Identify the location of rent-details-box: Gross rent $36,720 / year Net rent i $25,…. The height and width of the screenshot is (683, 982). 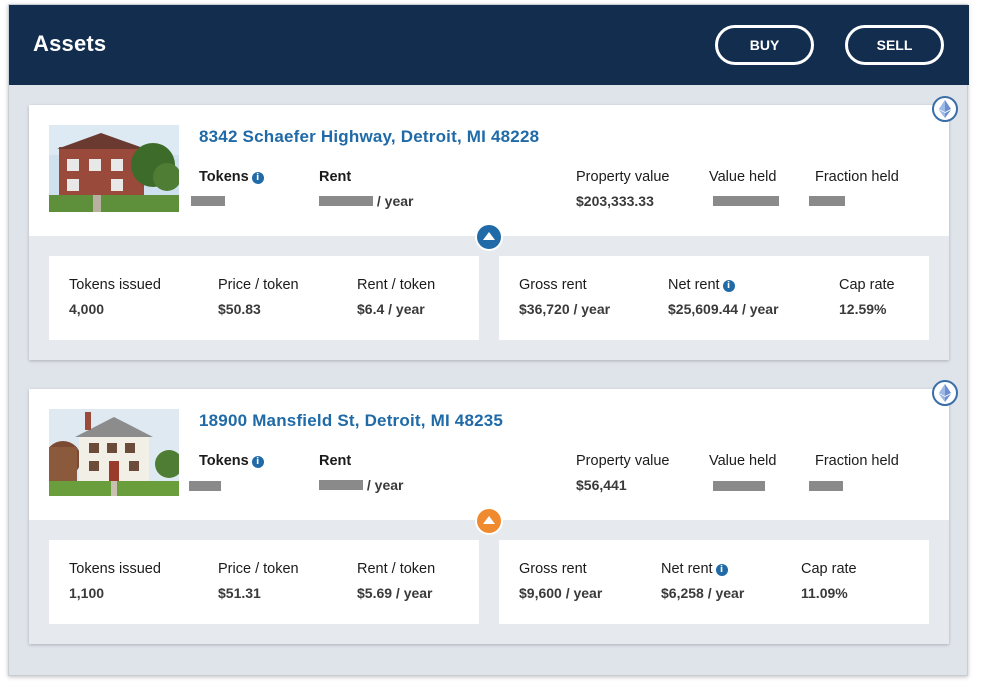
(714, 298).